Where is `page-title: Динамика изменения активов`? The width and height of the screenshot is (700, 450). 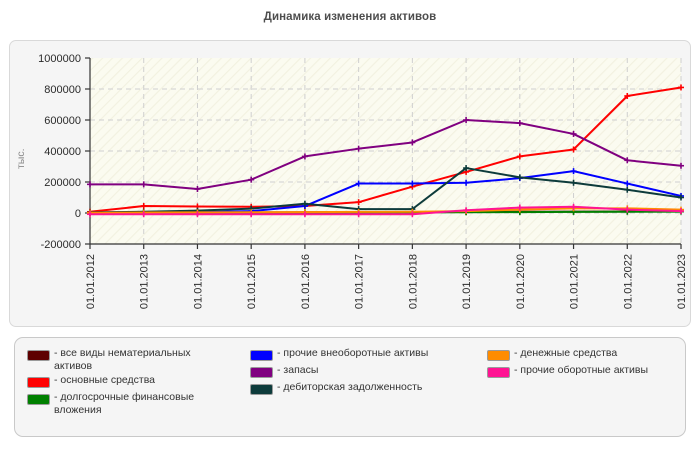 page-title: Динамика изменения активов is located at coordinates (350, 17).